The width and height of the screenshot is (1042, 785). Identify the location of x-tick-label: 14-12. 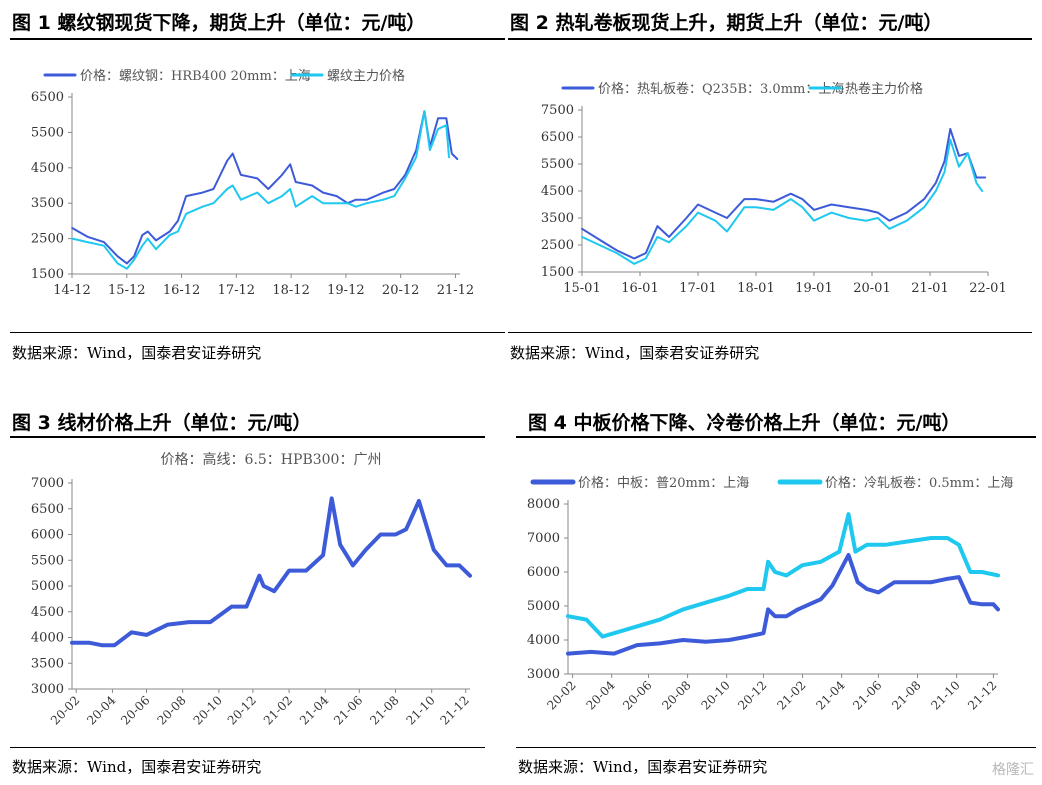
(71, 290).